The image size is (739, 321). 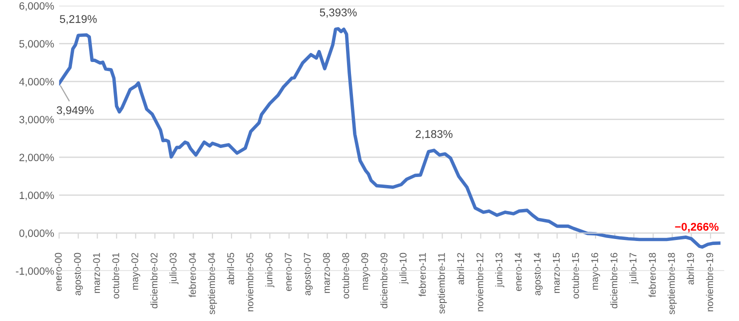 I want to click on x-tick-label: junio-06, so click(x=269, y=270).